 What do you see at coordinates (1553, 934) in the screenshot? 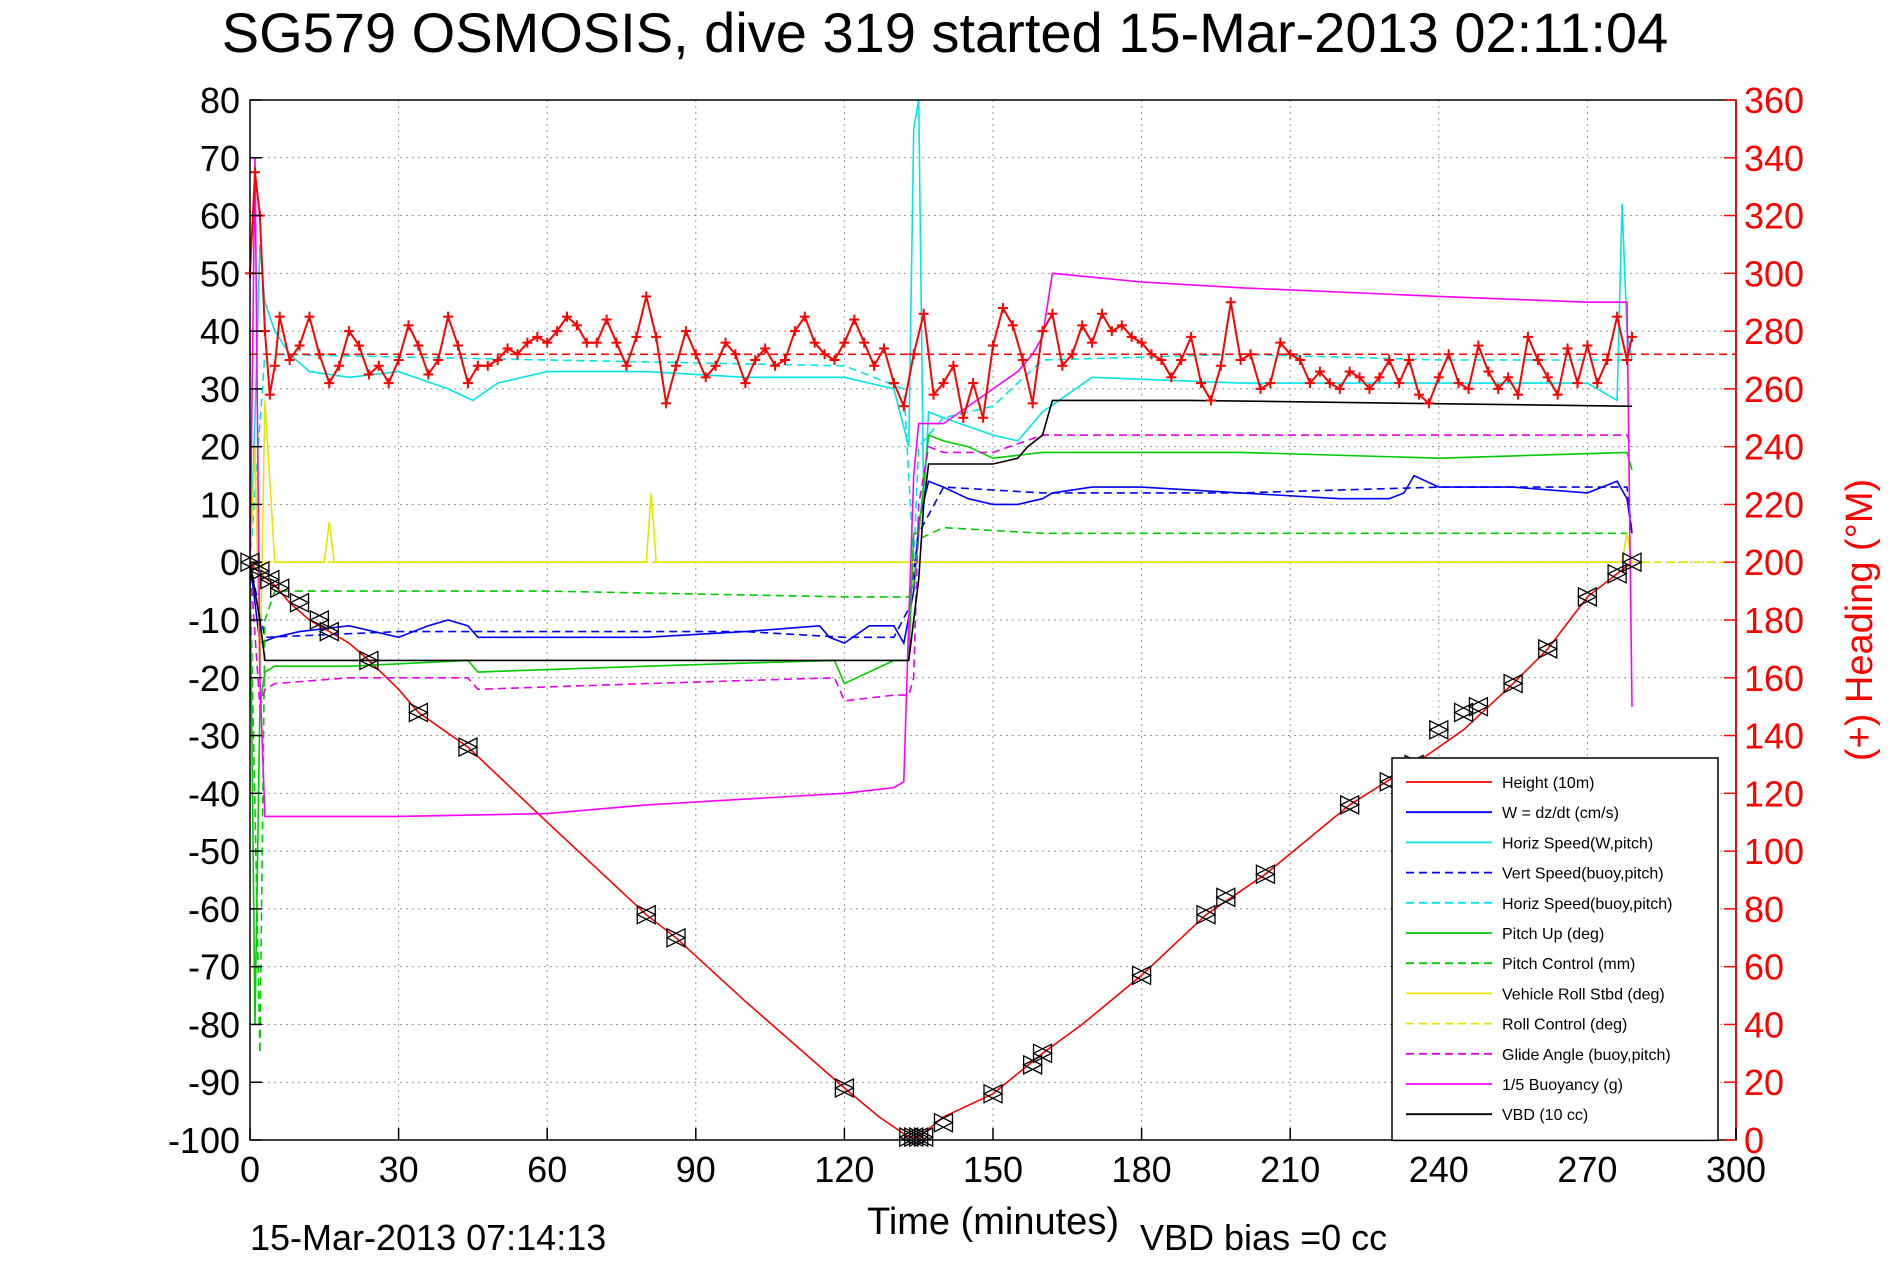
I see `legend-label-pitch: Pitch Up (deg)` at bounding box center [1553, 934].